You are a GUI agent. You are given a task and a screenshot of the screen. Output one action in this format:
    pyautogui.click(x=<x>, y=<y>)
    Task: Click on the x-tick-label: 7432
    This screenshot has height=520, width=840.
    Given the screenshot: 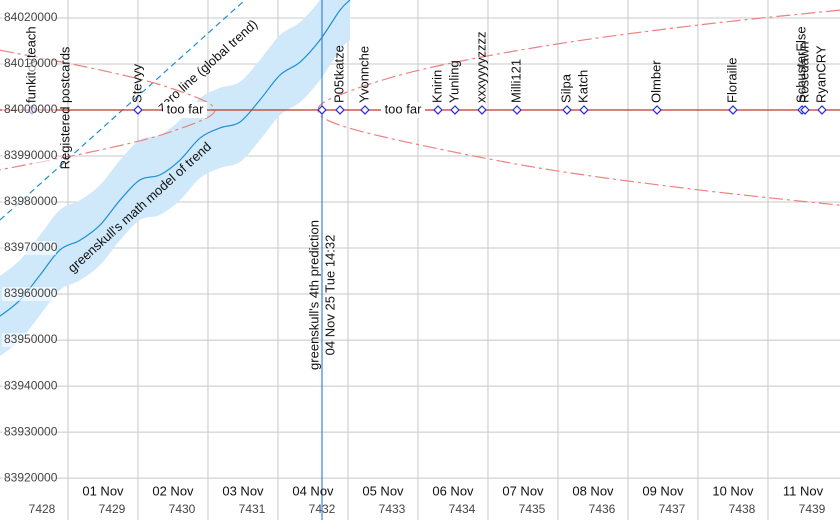 What is the action you would take?
    pyautogui.click(x=322, y=509)
    